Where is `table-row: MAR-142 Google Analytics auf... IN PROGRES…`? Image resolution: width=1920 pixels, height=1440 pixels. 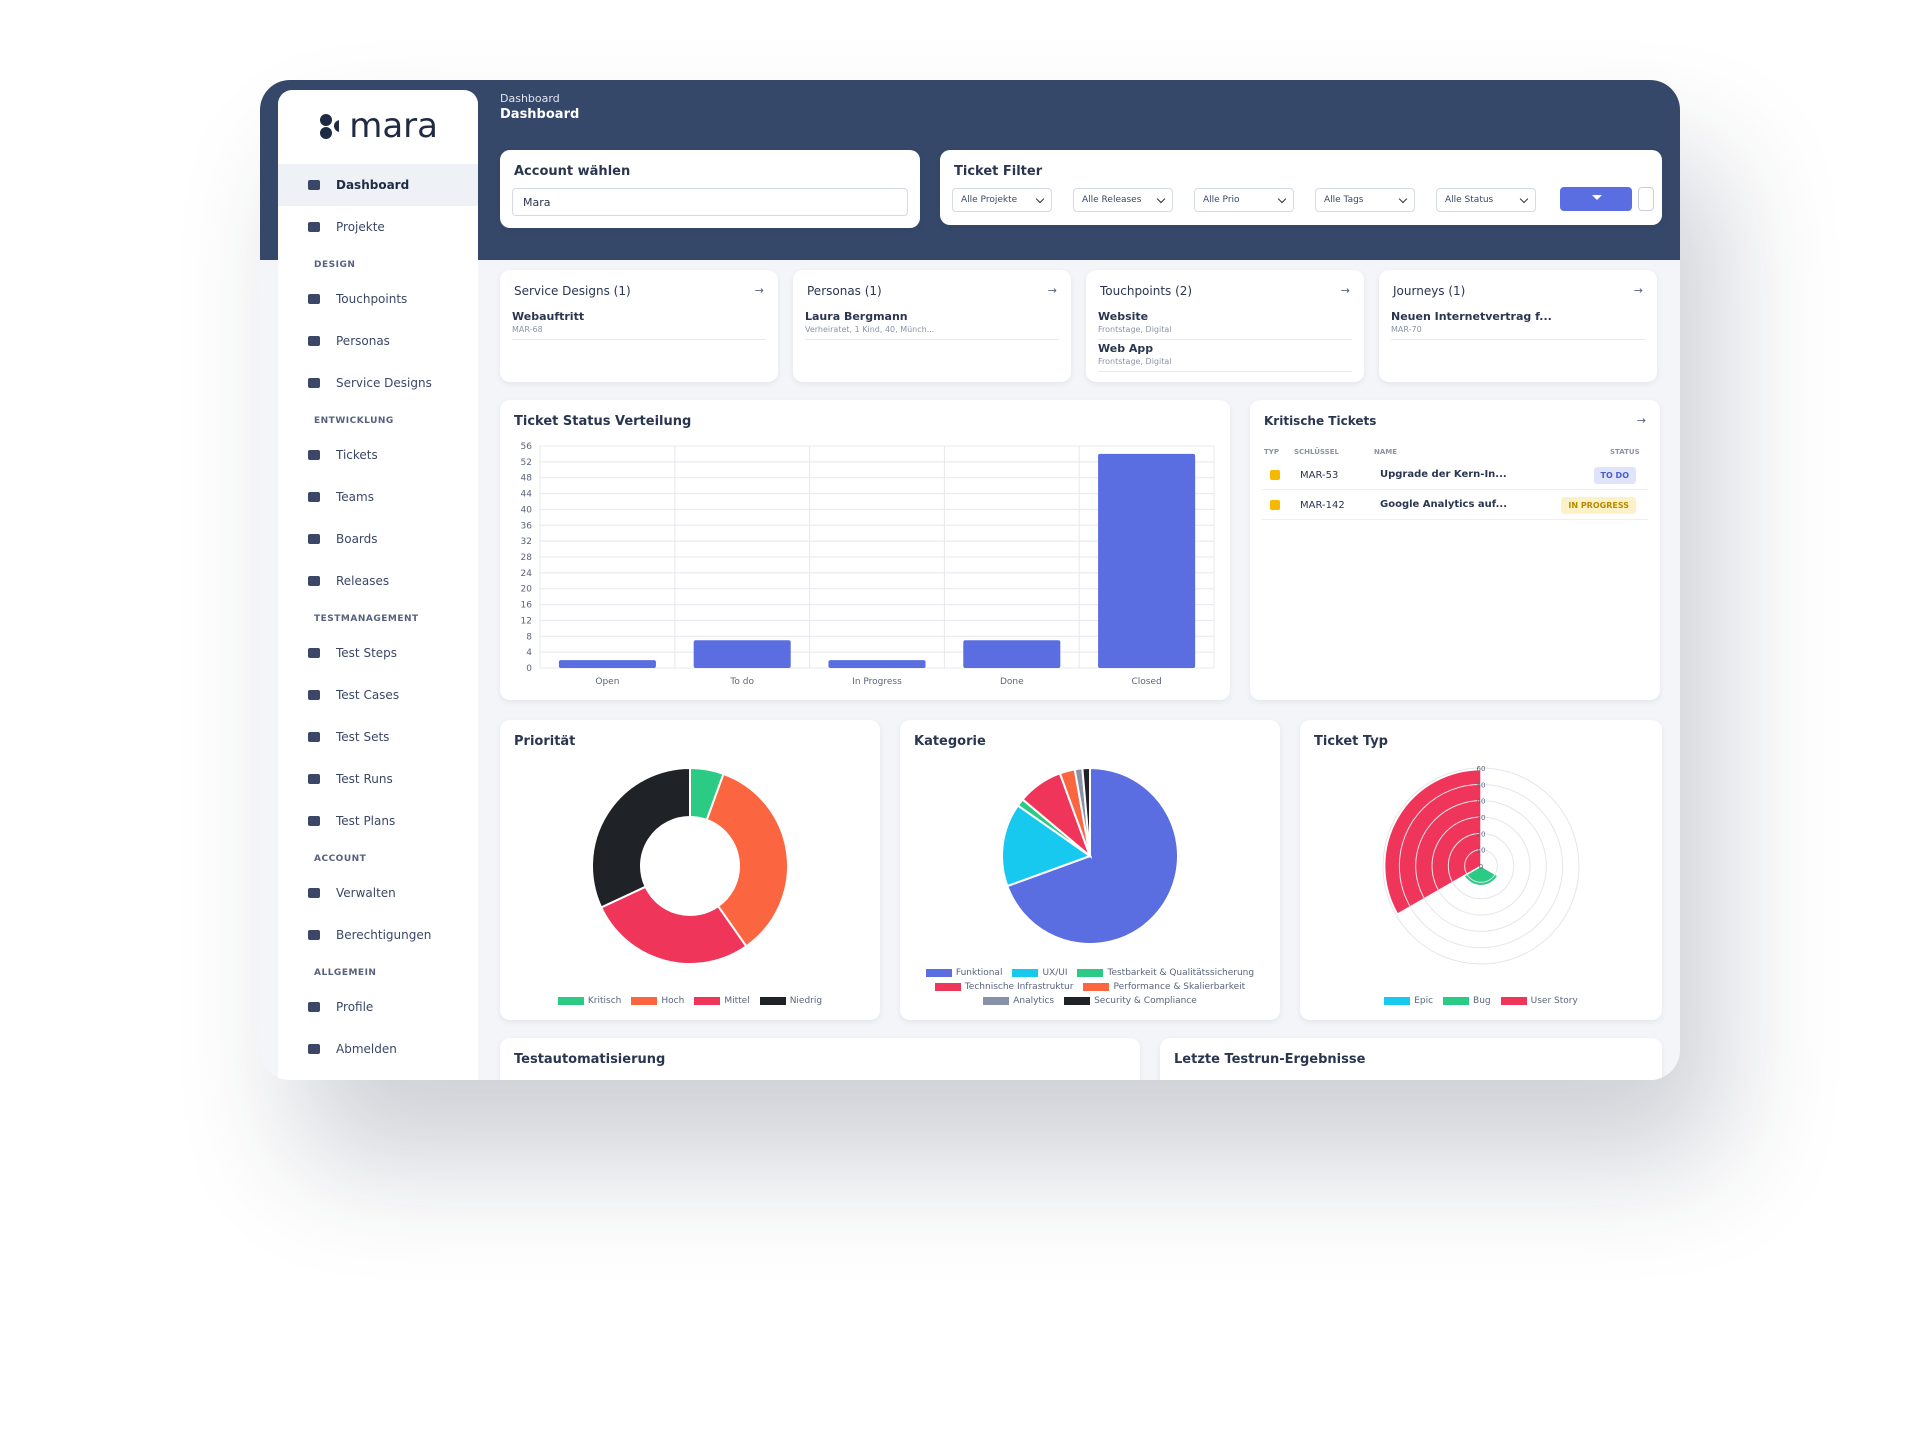 table-row: MAR-142 Google Analytics auf... IN PROGRES… is located at coordinates (1455, 506).